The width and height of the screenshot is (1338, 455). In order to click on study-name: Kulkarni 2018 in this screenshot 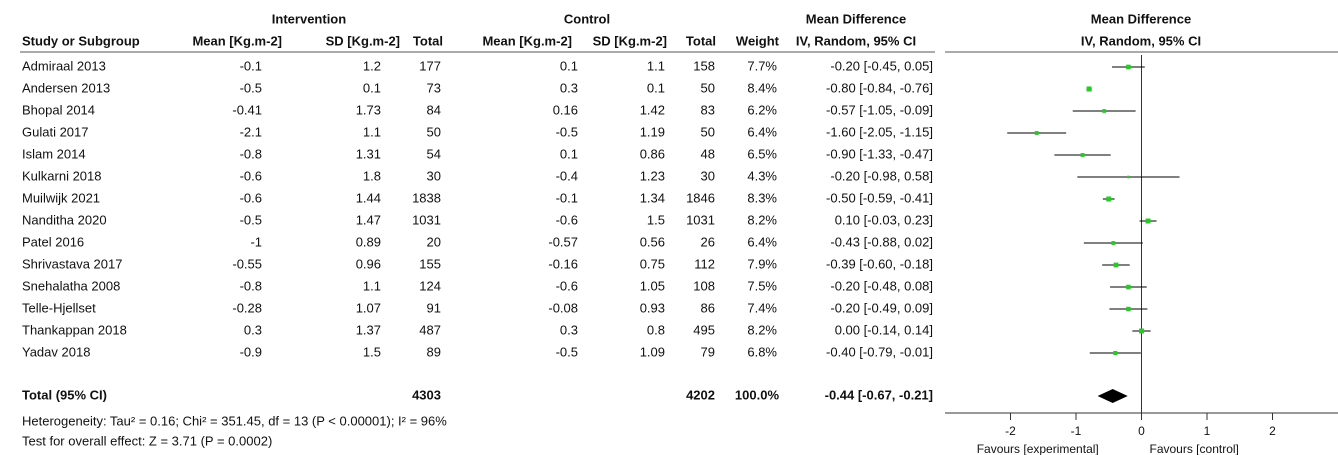, I will do `click(62, 175)`.